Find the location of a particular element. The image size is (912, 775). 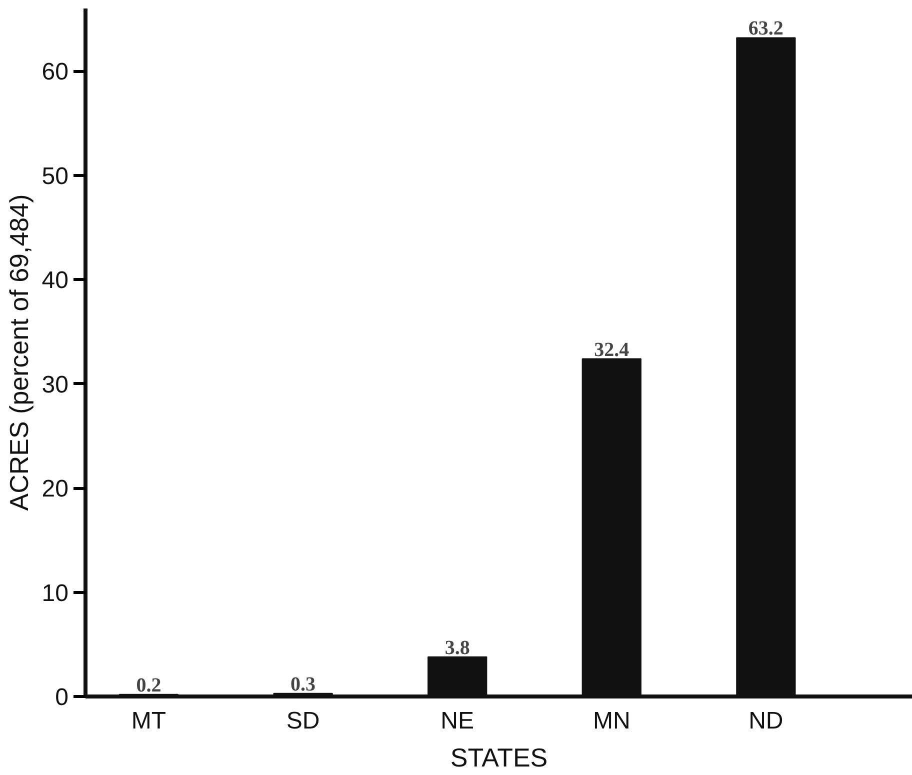

x-tick-label: NE is located at coordinates (457, 721).